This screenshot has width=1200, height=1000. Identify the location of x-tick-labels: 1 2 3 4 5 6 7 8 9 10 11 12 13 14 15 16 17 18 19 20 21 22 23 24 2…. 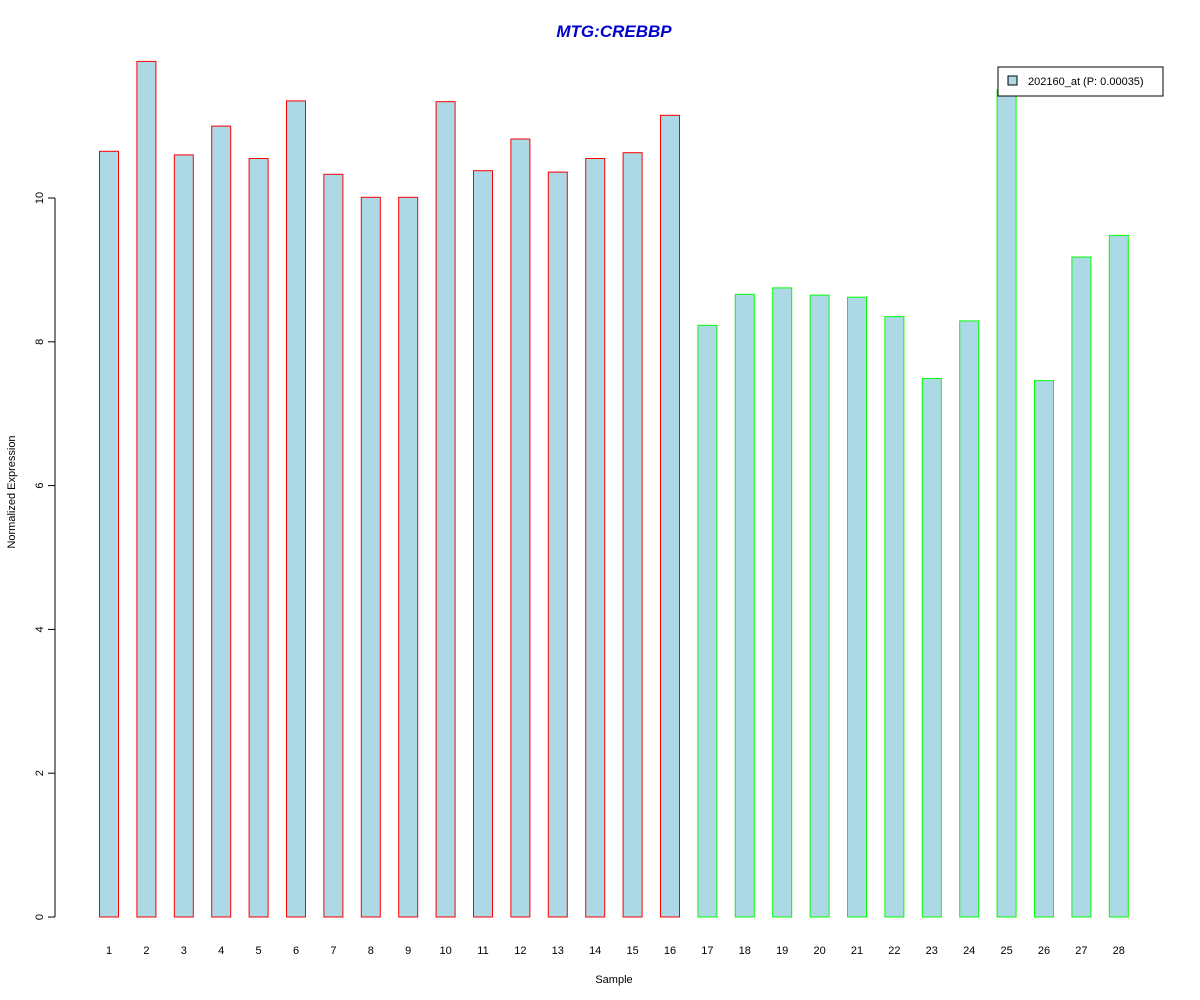
(615, 951).